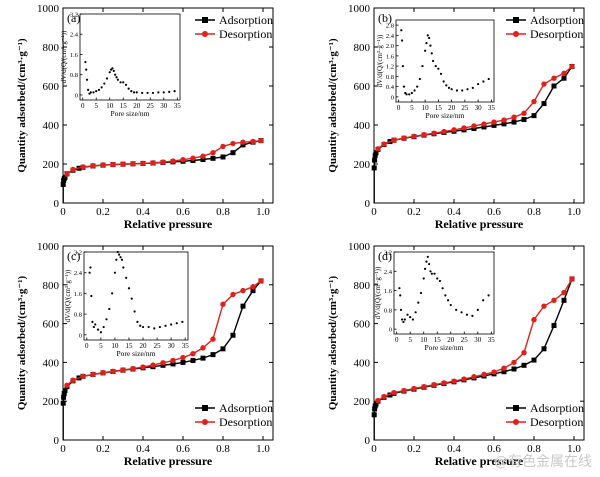 The height and width of the screenshot is (477, 600). I want to click on inset-x-tick-label: 30, so click(479, 108).